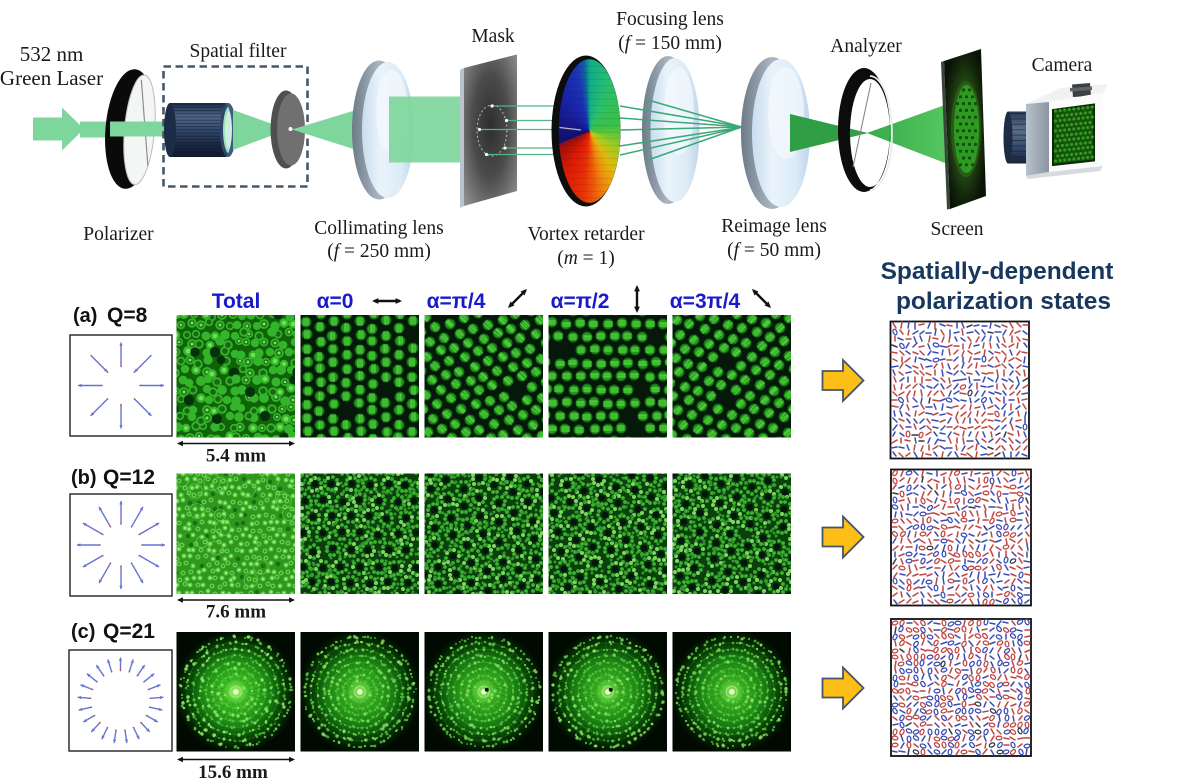 This screenshot has width=1199, height=783. Describe the element at coordinates (997, 271) in the screenshot. I see `svg-text: Spatially-dependent` at that location.